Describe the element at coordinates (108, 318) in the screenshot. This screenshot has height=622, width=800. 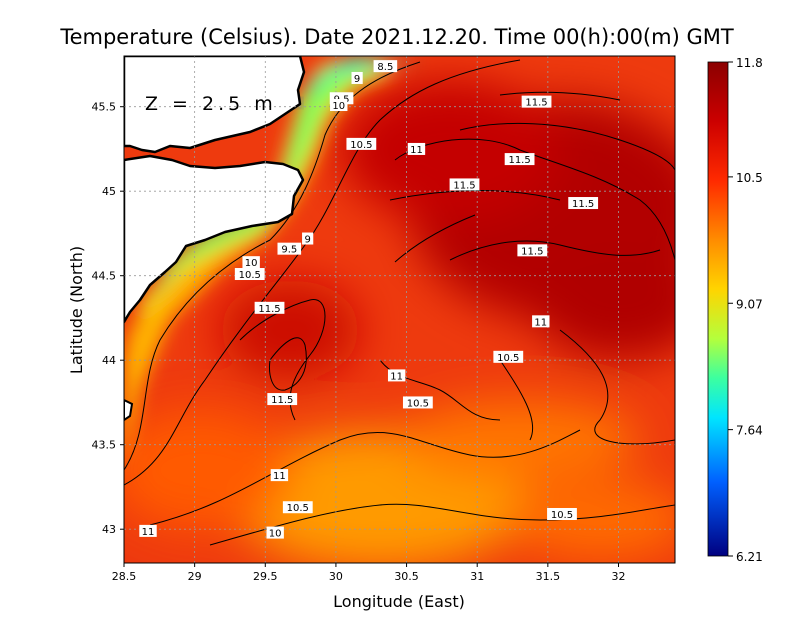
I see `y-axis-ticks: 43 43.5 44 44.5 45 45.5` at that location.